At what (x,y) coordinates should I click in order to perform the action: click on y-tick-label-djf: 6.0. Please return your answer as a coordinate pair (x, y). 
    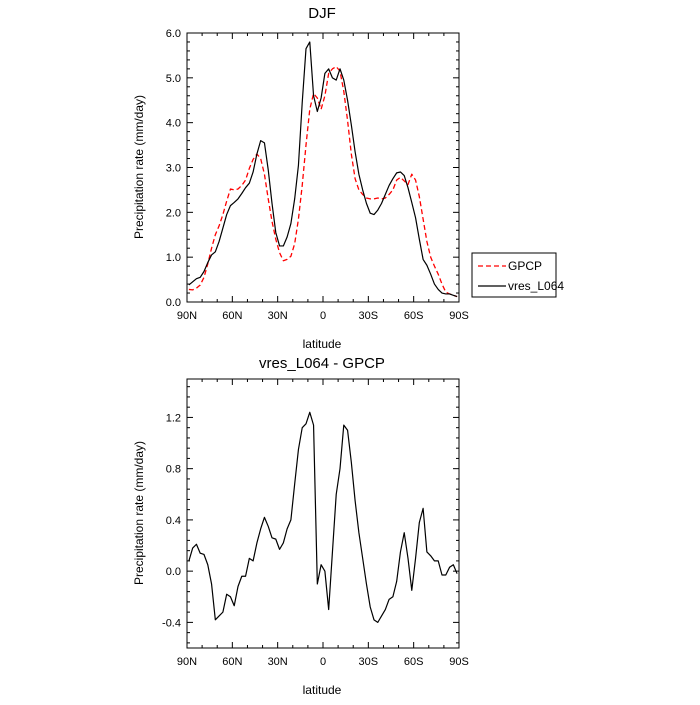
    Looking at the image, I should click on (173, 34).